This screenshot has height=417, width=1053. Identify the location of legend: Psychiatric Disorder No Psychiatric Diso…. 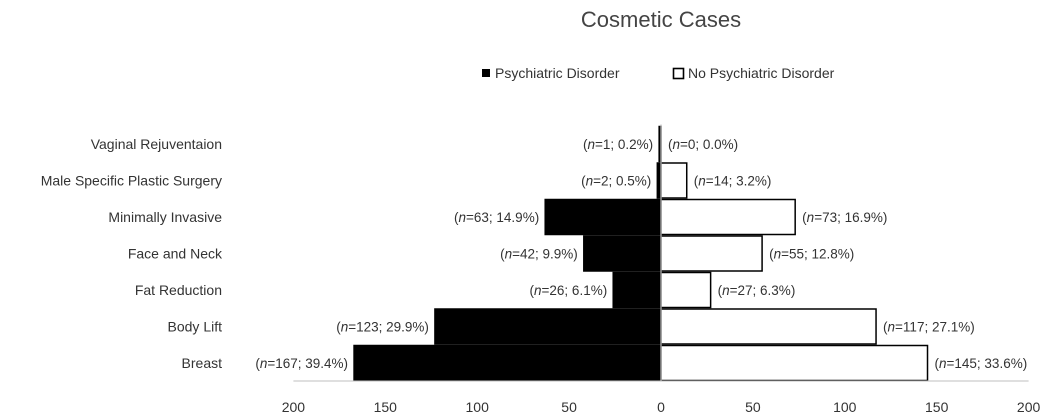
(658, 73).